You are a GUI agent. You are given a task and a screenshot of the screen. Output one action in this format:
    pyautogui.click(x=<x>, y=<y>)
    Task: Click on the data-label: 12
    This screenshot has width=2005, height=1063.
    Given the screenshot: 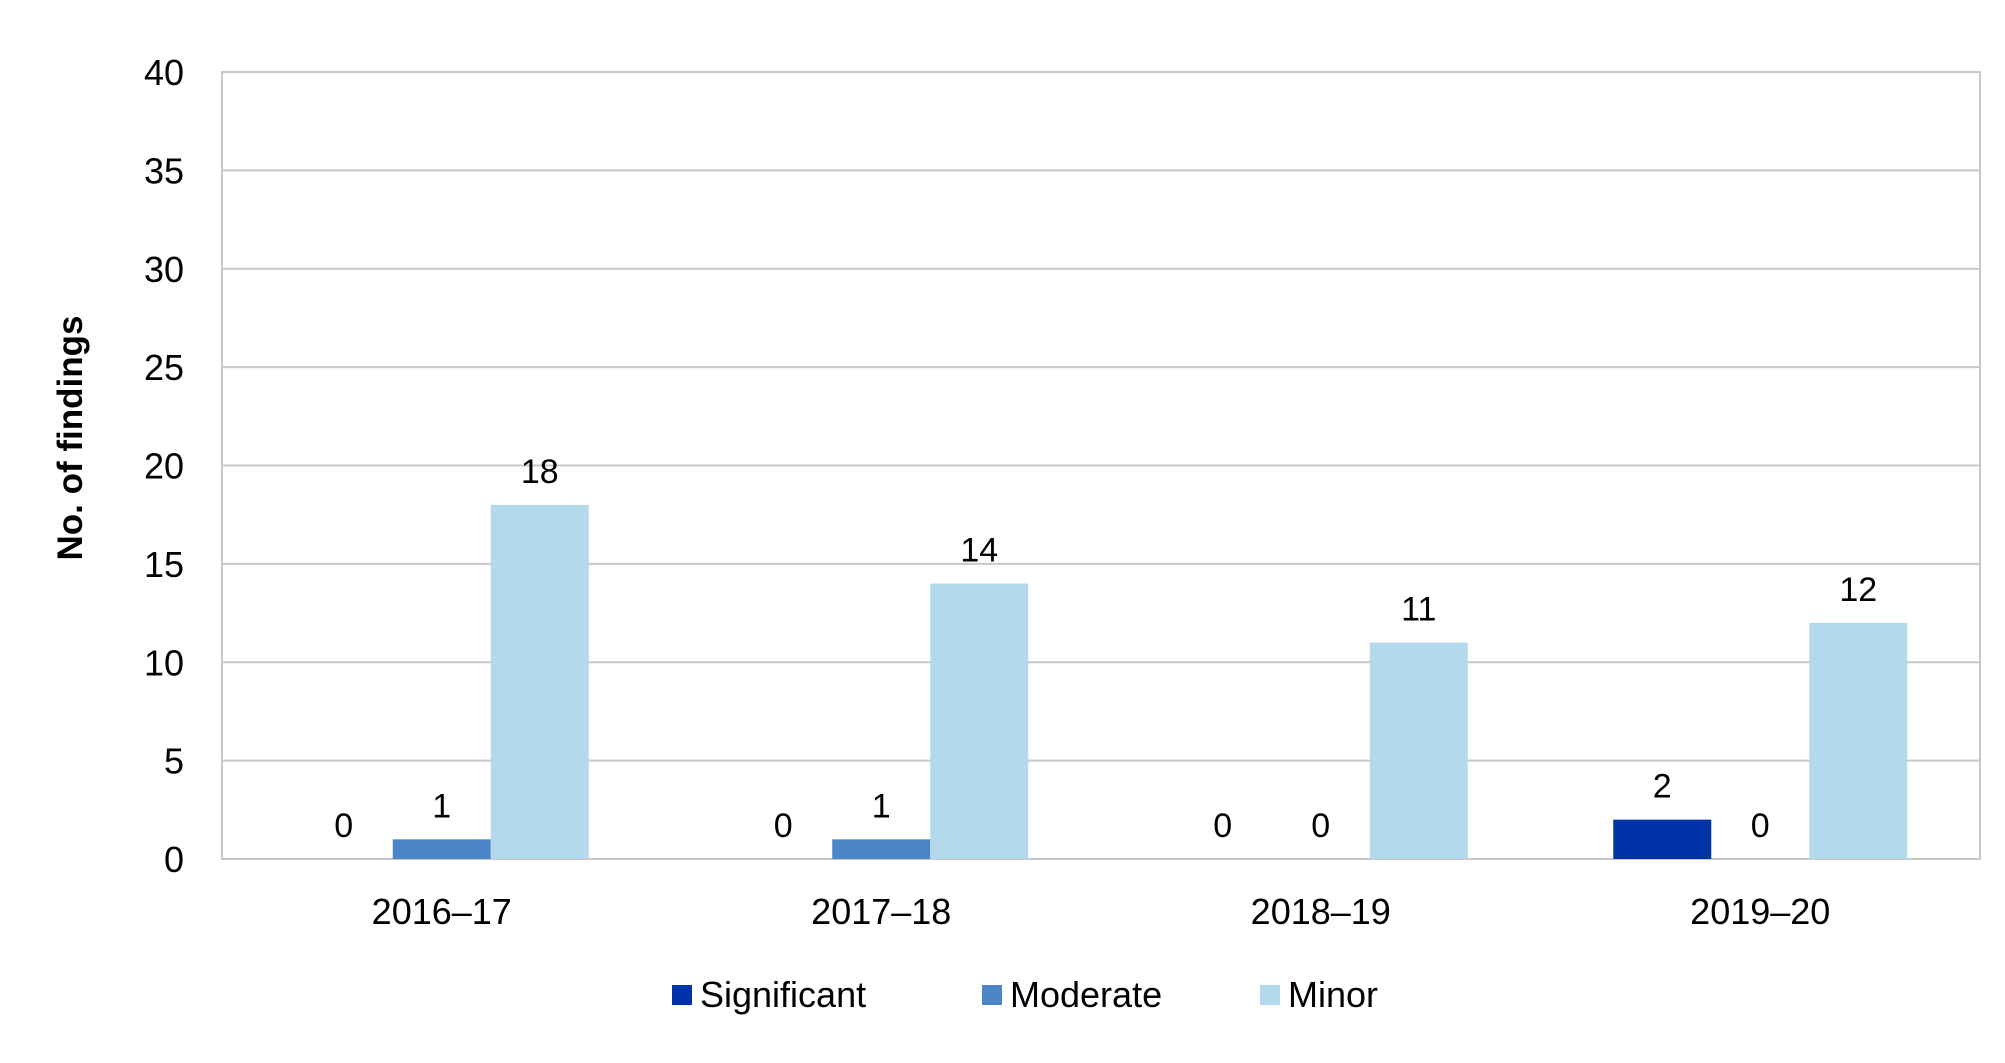 What is the action you would take?
    pyautogui.click(x=1858, y=590)
    